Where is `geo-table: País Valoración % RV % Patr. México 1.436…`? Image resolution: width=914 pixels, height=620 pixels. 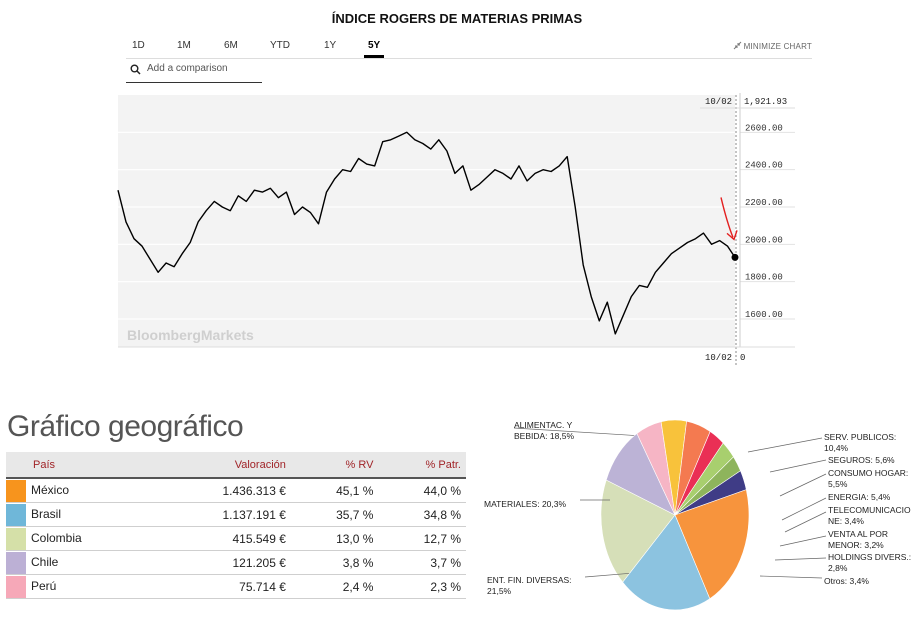
geo-table: País Valoración % RV % Patr. México 1.436… is located at coordinates (236, 525).